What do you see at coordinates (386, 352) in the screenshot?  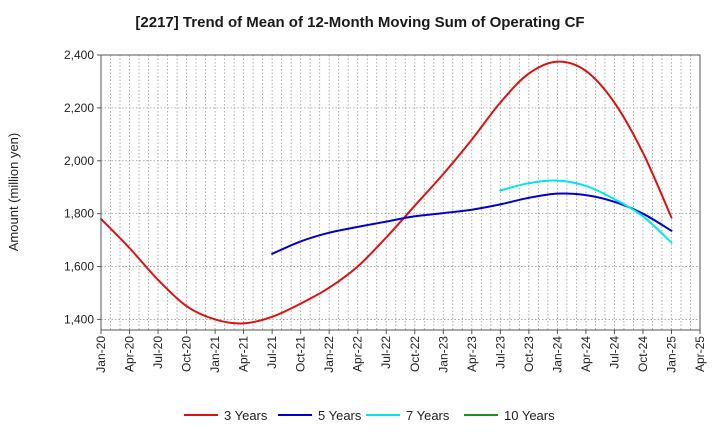 I see `x-tick-label: Jul-22` at bounding box center [386, 352].